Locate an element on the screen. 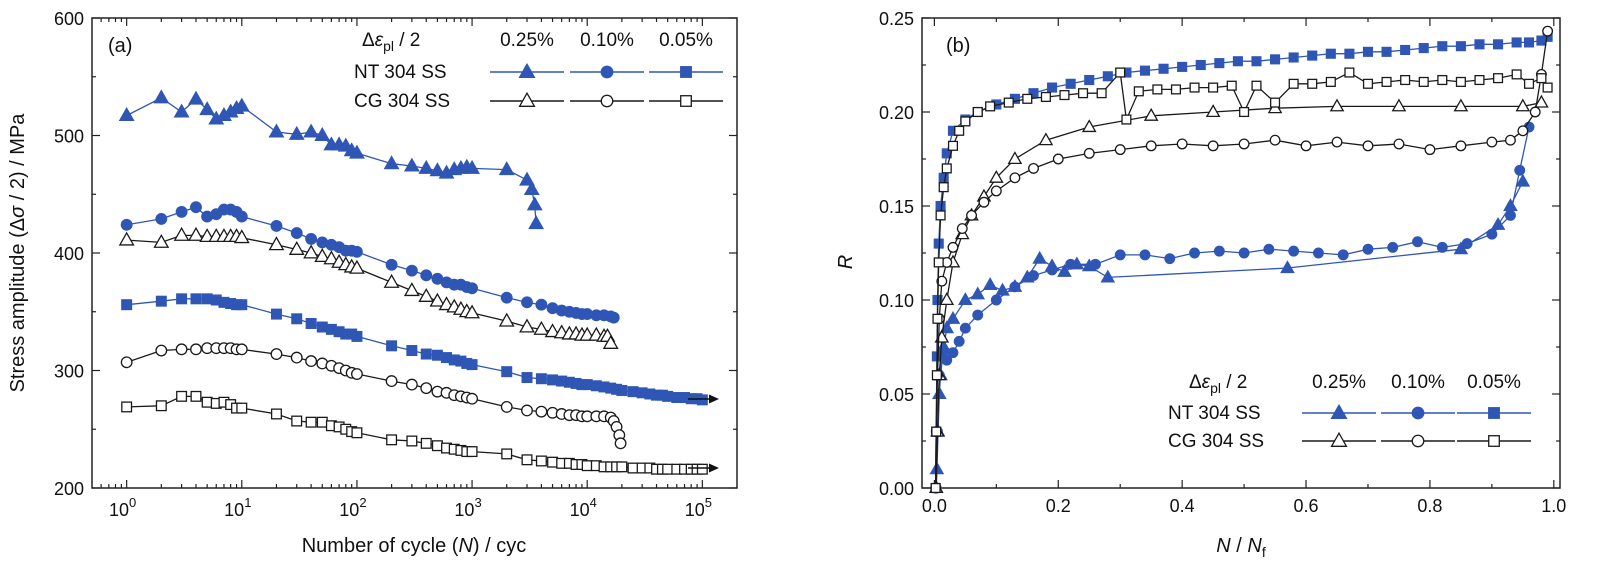  panel-a-y-tick-label: 500 is located at coordinates (69, 137).